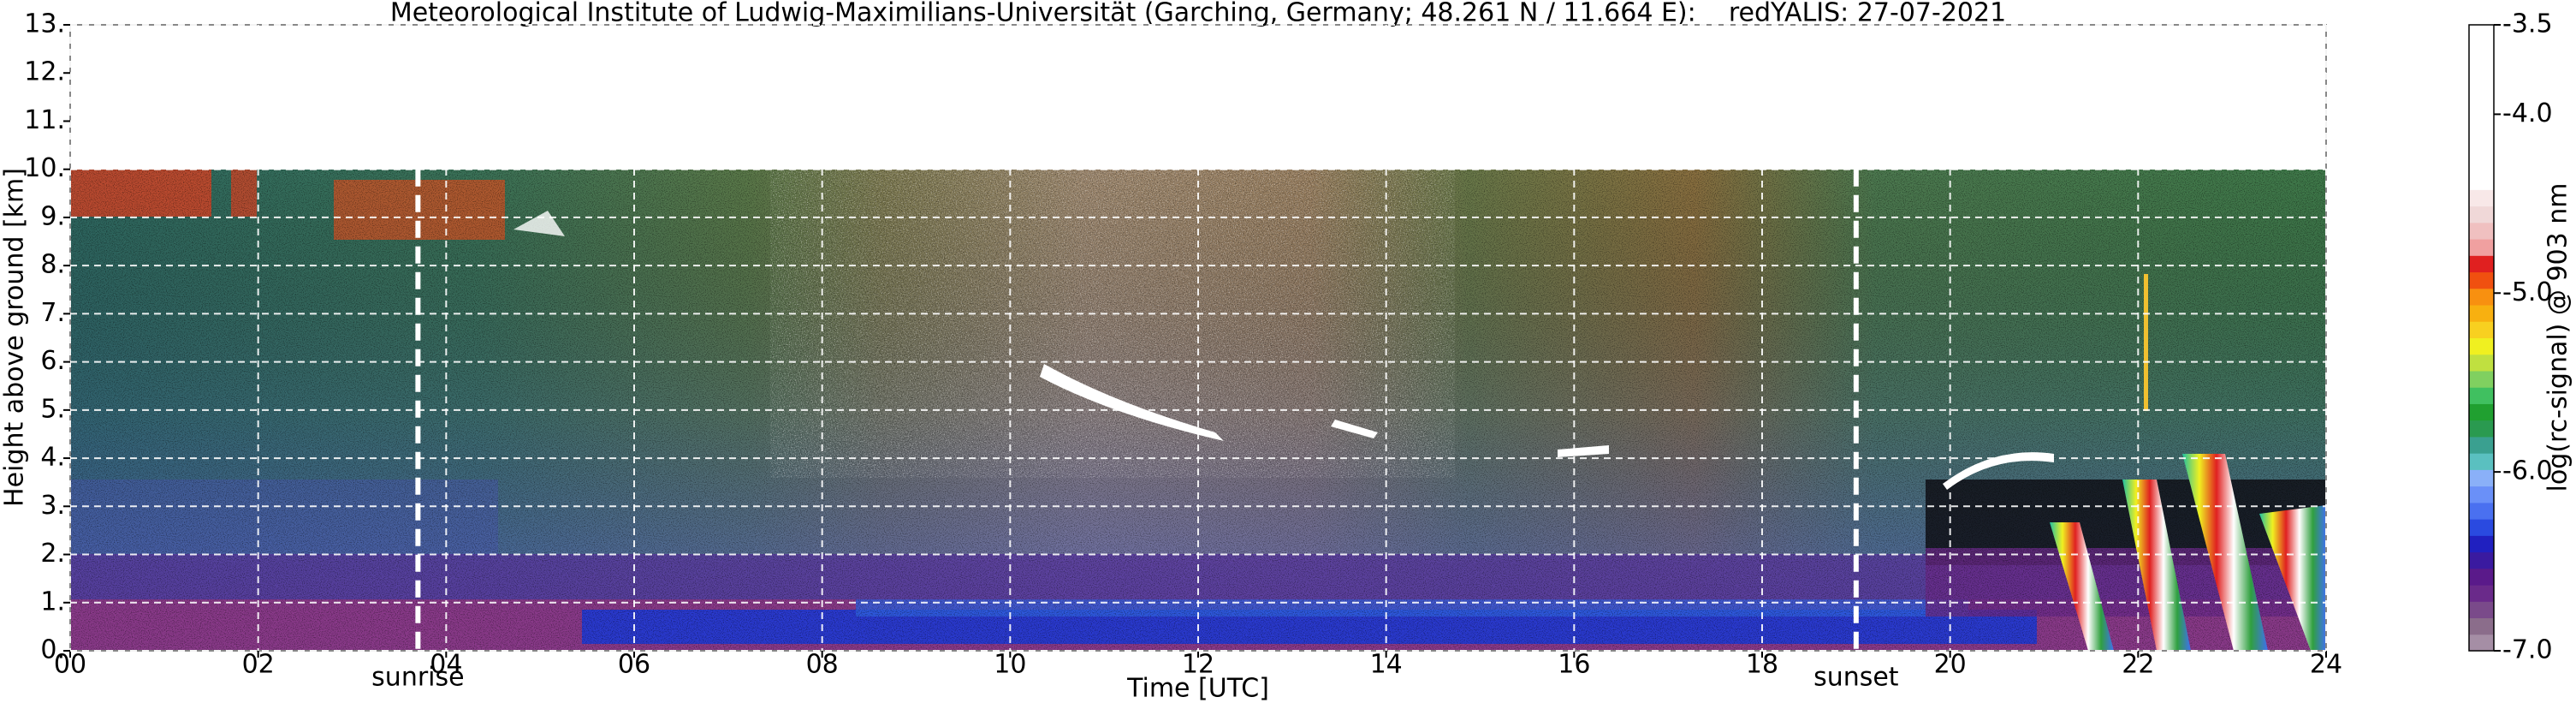 This screenshot has width=2576, height=709. I want to click on colorbar-tick-label: -7.0, so click(2527, 650).